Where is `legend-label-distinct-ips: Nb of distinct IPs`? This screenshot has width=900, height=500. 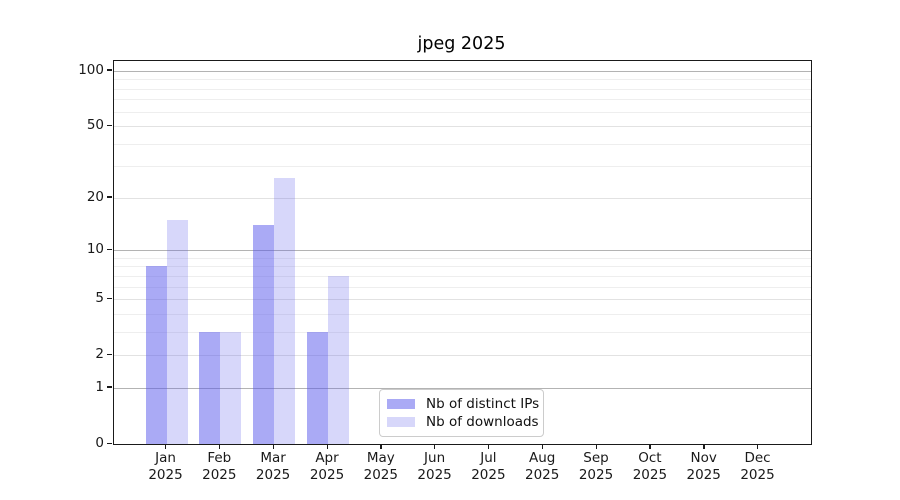 legend-label-distinct-ips: Nb of distinct IPs is located at coordinates (483, 404).